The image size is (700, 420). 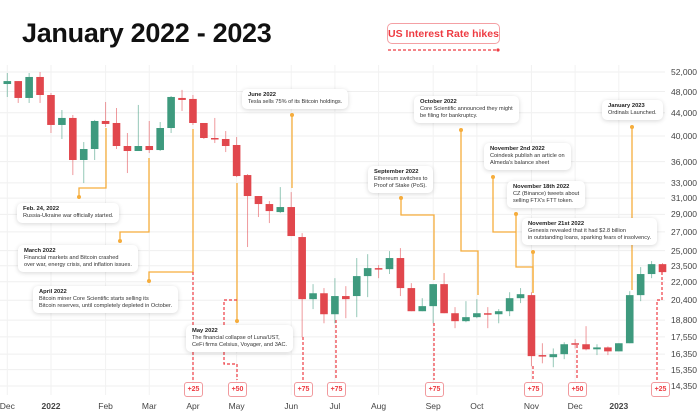 I want to click on x-tick-label: May, so click(x=236, y=406).